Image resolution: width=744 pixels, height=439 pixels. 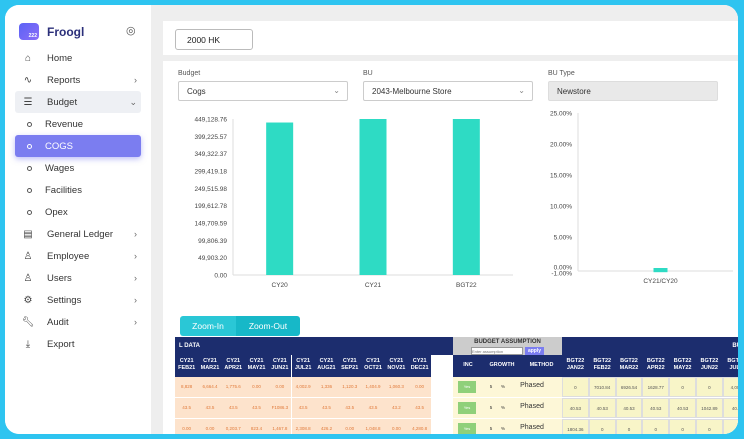 What do you see at coordinates (730, 387) in the screenshot?
I see `budget-cell: 4,002` at bounding box center [730, 387].